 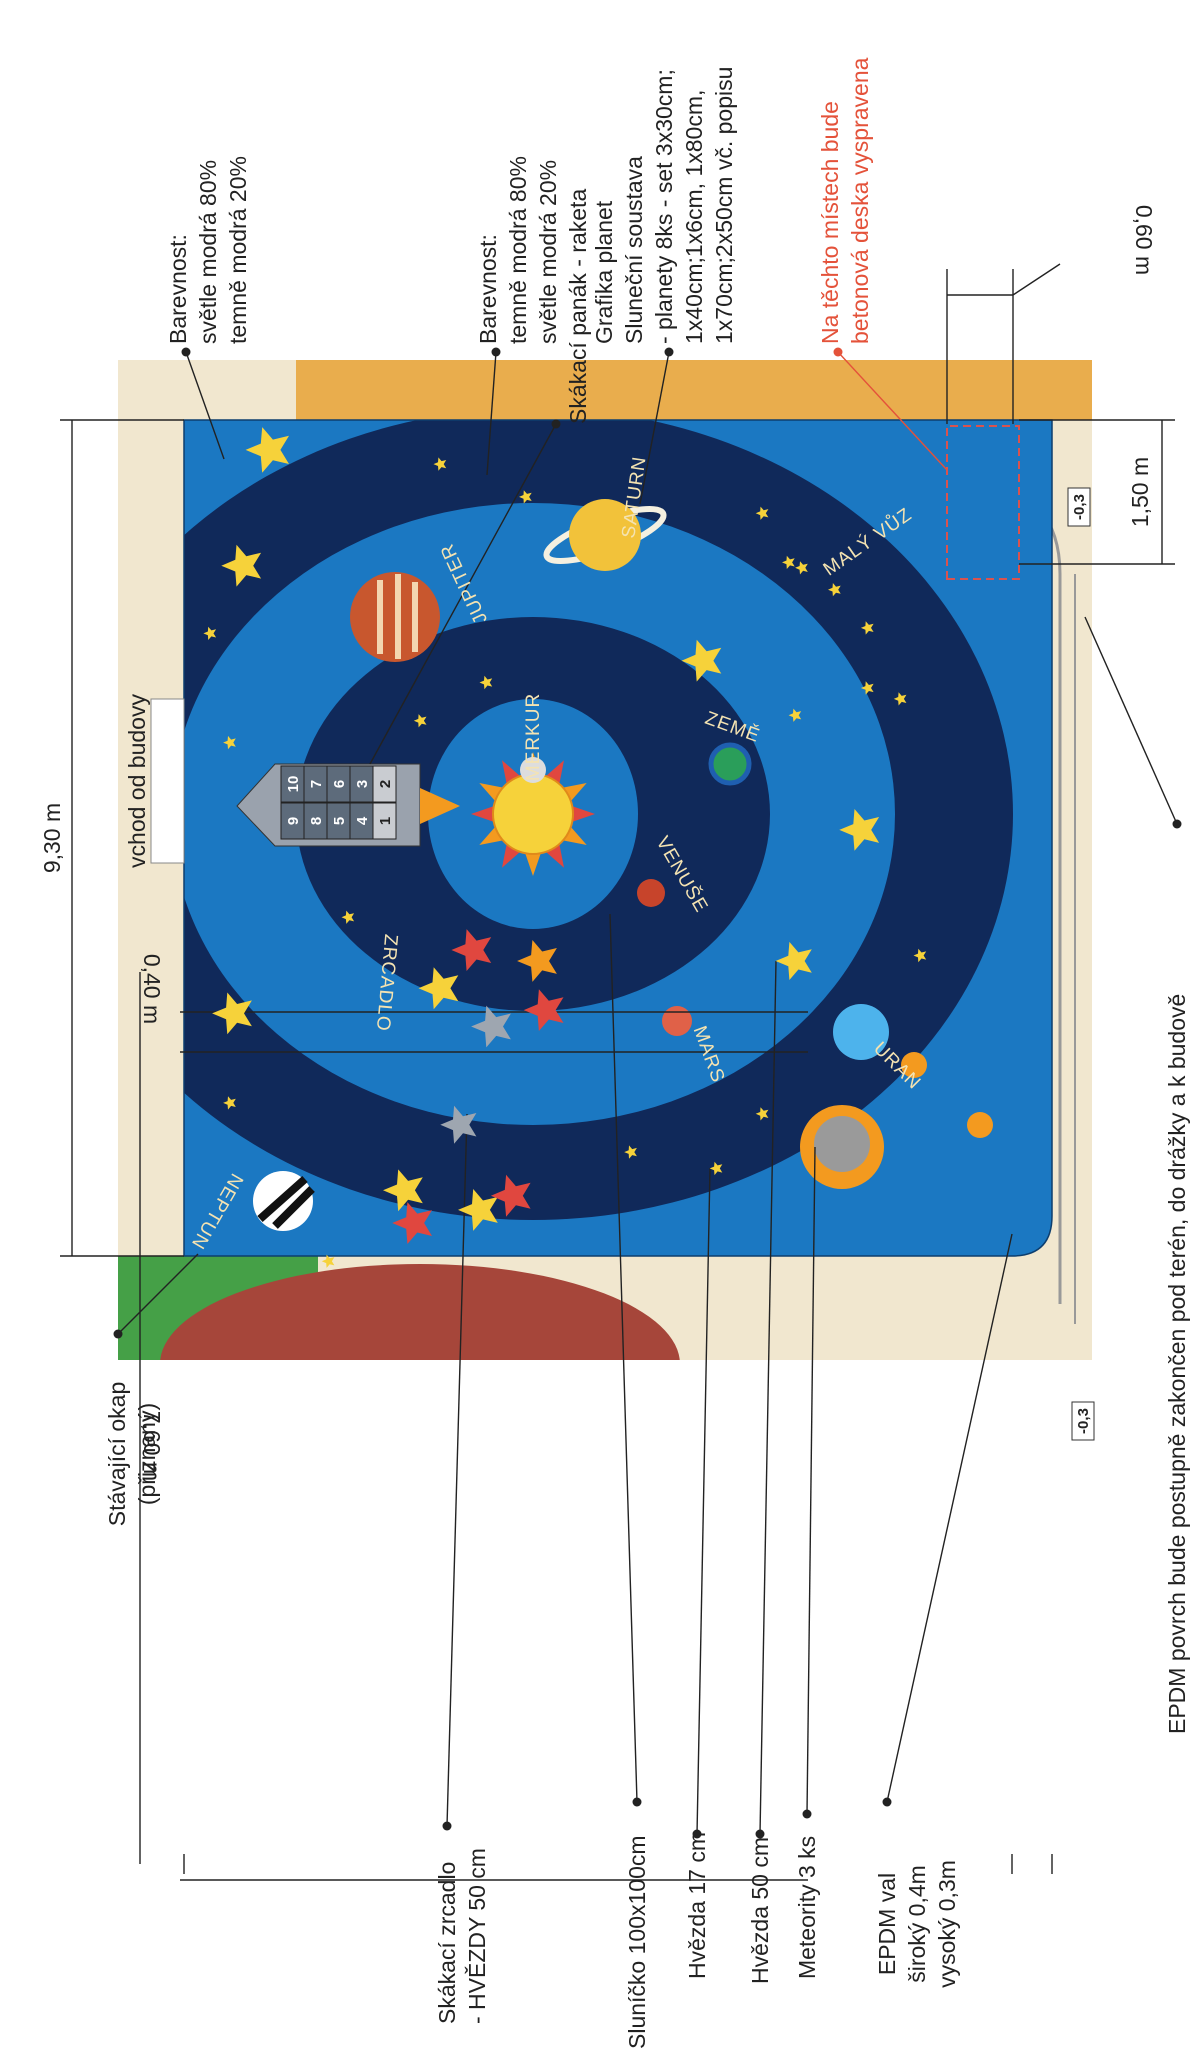 I want to click on rocket-number: 3, so click(x=362, y=784).